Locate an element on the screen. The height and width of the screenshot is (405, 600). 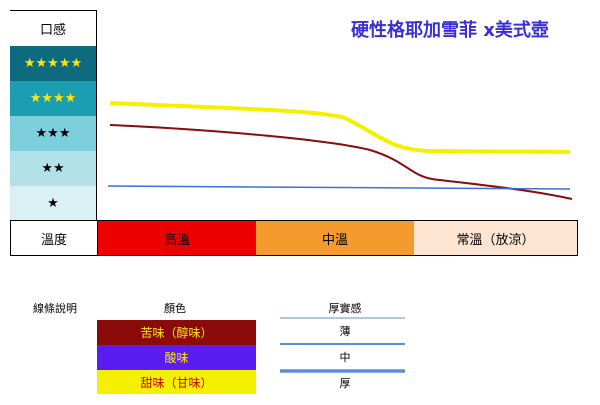
legend-color: 酸味 is located at coordinates (176, 357).